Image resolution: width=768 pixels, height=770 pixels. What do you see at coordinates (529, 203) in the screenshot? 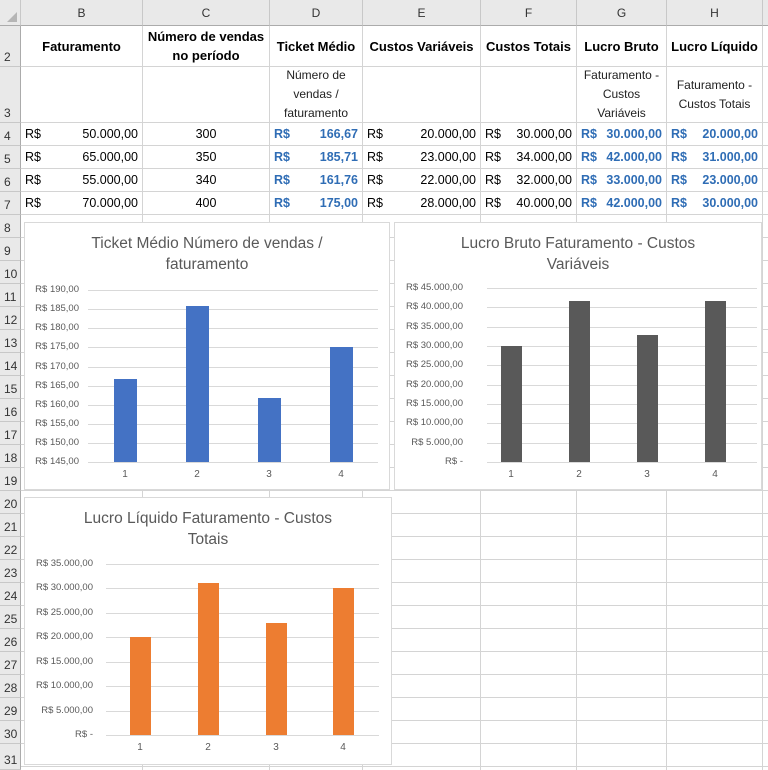
I see `cell-custos-totais: R$ 40.000,00` at bounding box center [529, 203].